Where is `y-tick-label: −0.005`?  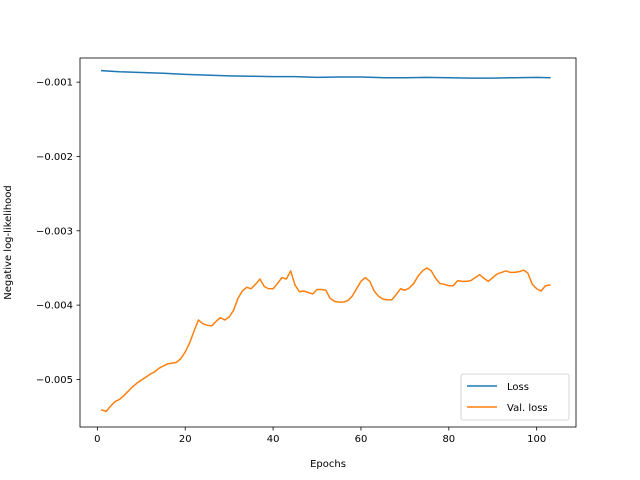
y-tick-label: −0.005 is located at coordinates (54, 380).